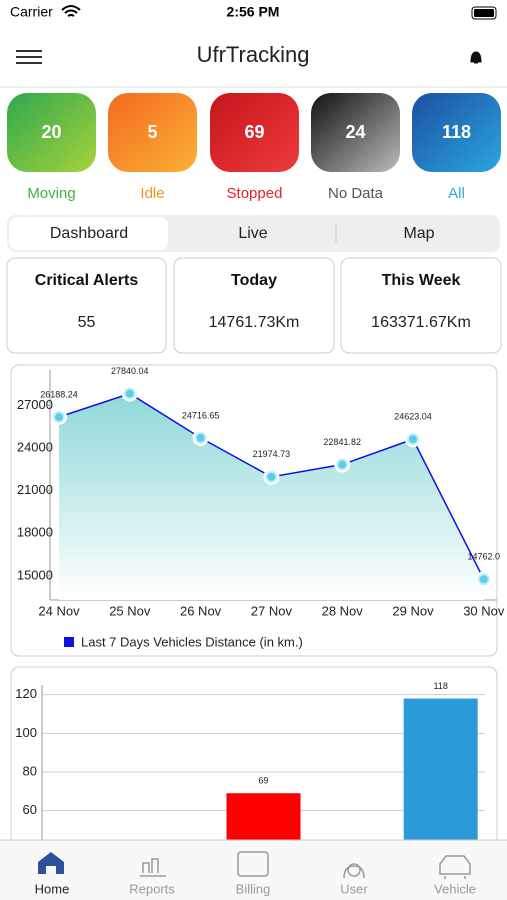 The width and height of the screenshot is (507, 900). Describe the element at coordinates (201, 610) in the screenshot. I see `x-tick-label: 26 Nov` at that location.